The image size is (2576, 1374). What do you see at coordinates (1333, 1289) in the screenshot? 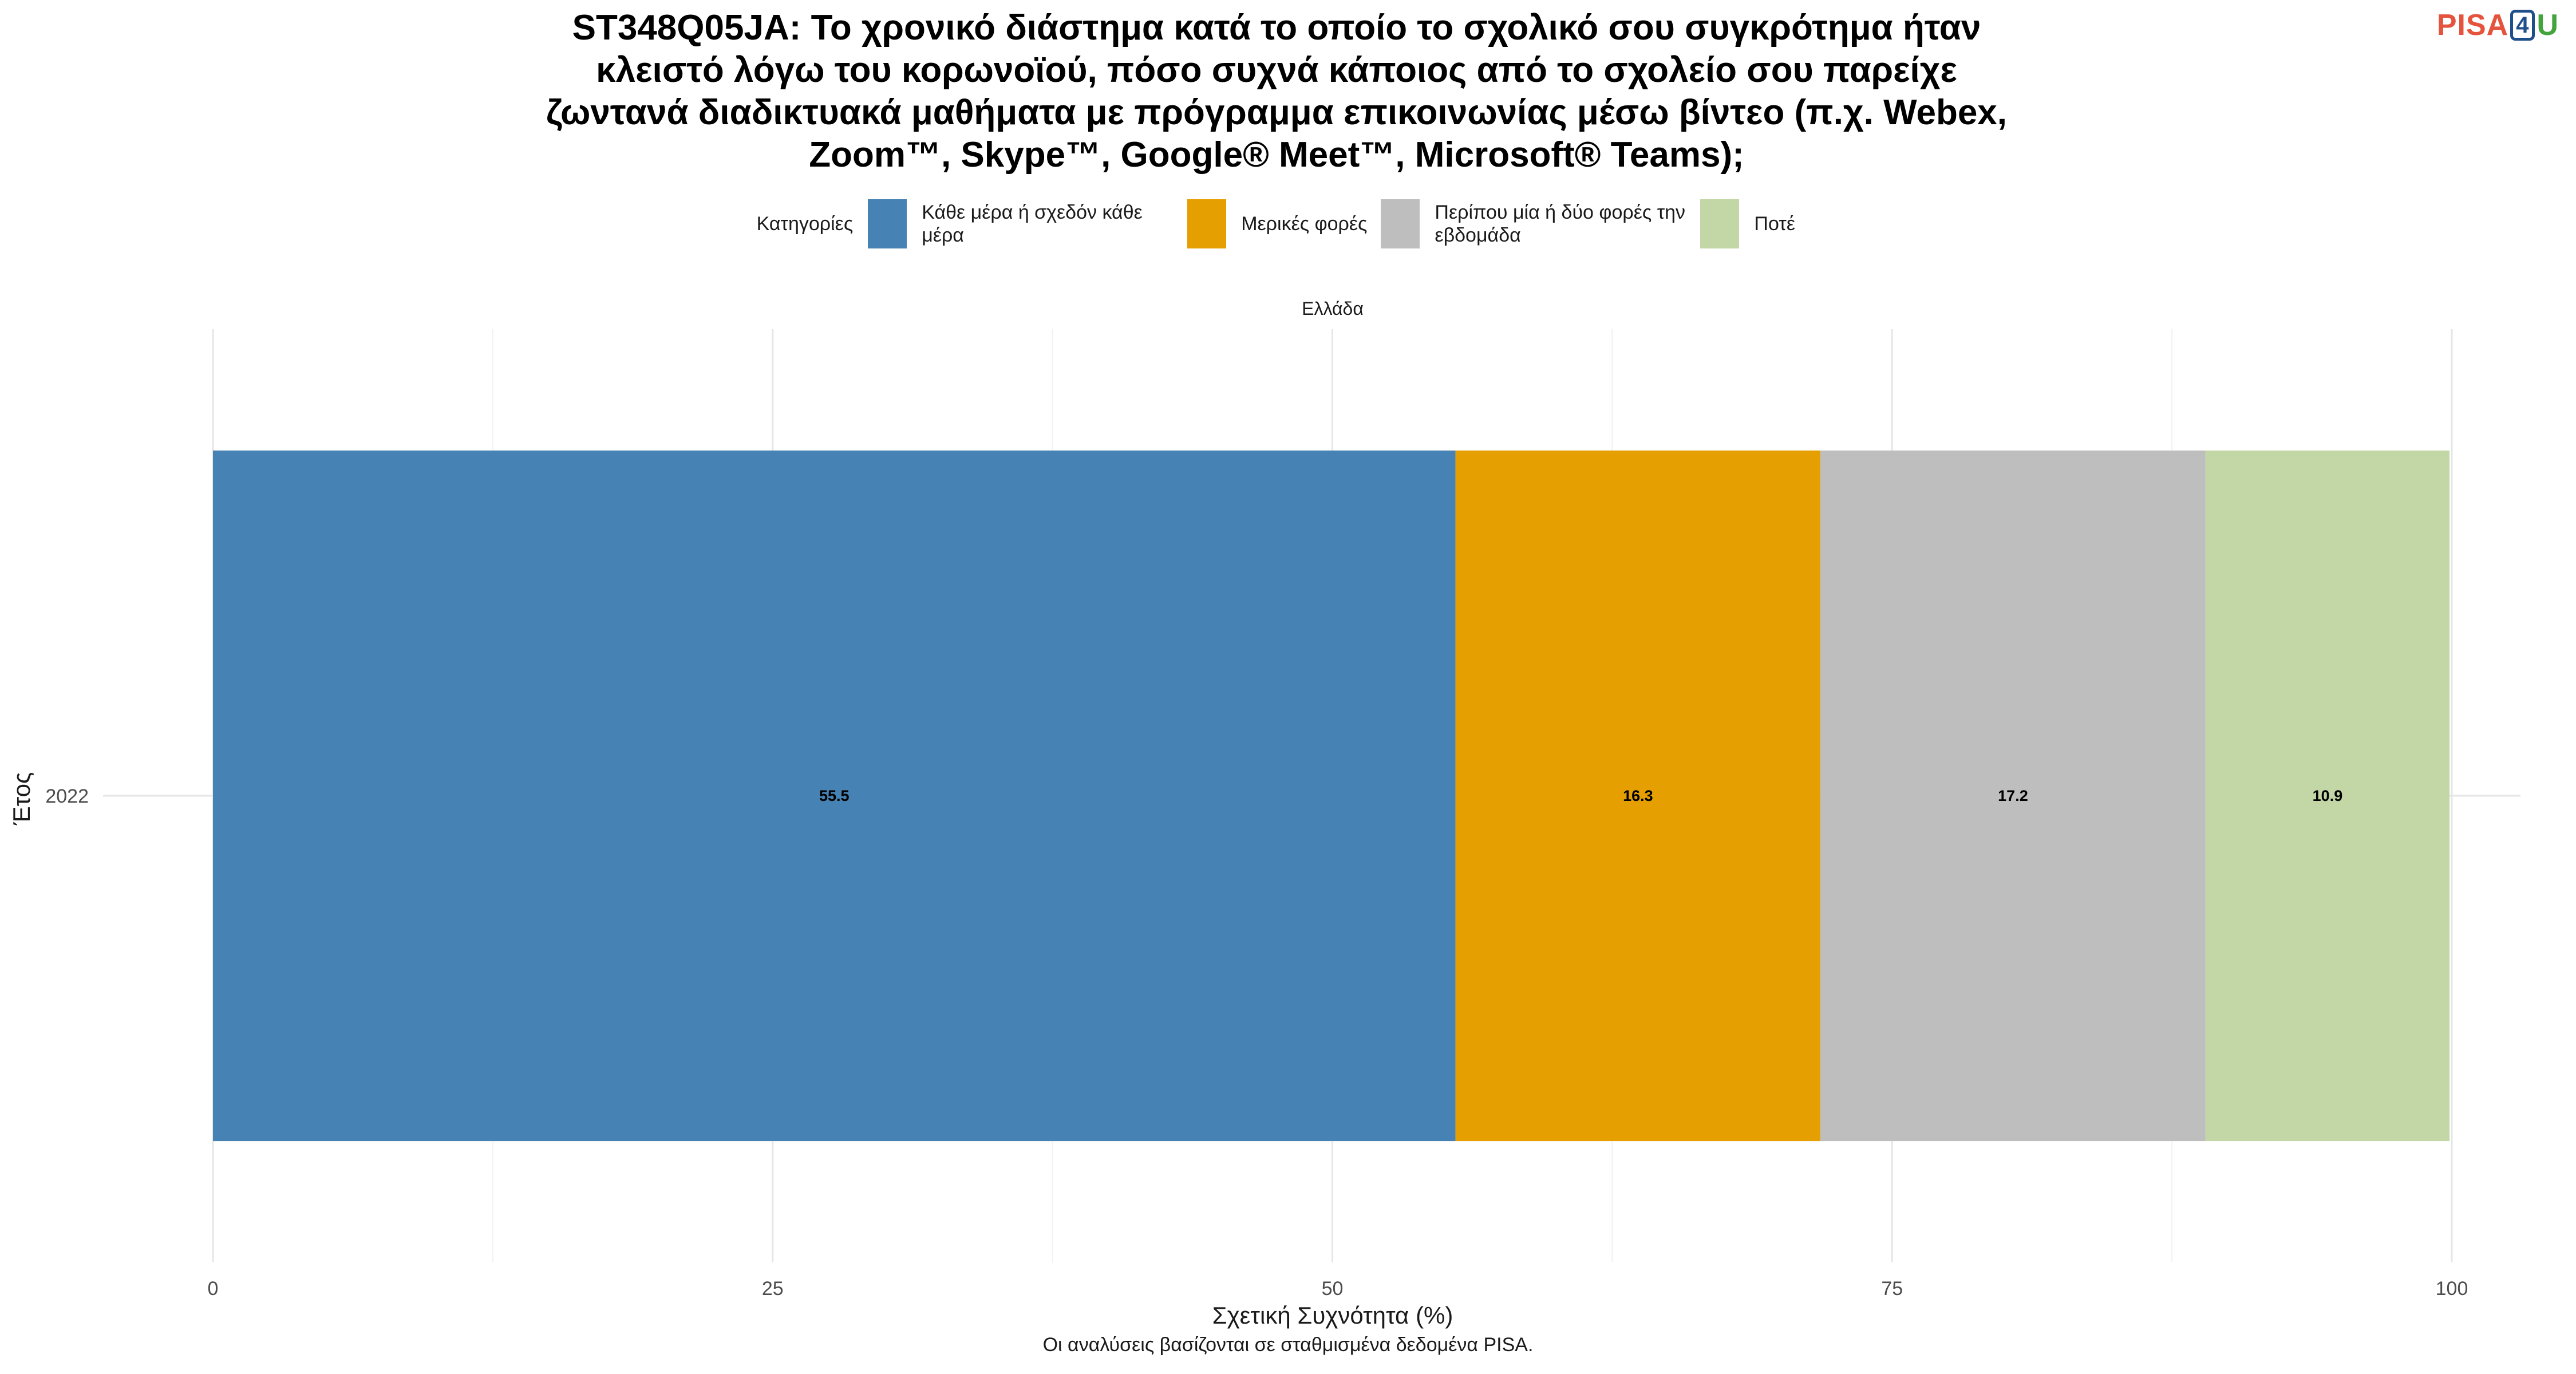
I see `x-tick-label: 50` at bounding box center [1333, 1289].